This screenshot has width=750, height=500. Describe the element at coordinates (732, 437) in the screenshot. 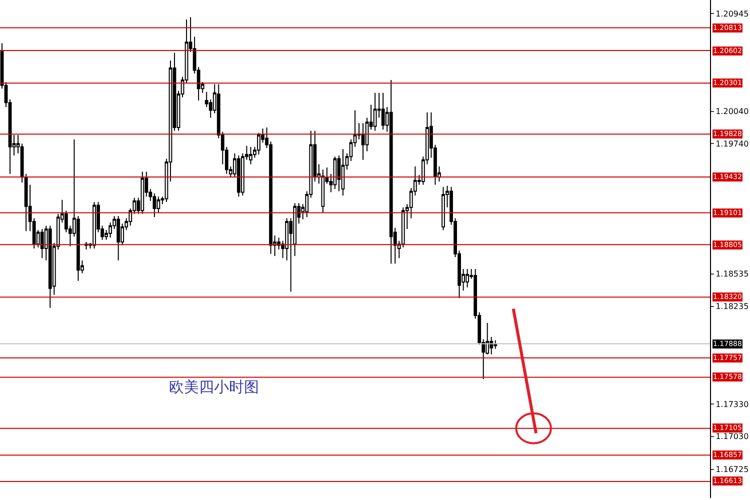

I see `y-tick-label: 1.17030` at that location.